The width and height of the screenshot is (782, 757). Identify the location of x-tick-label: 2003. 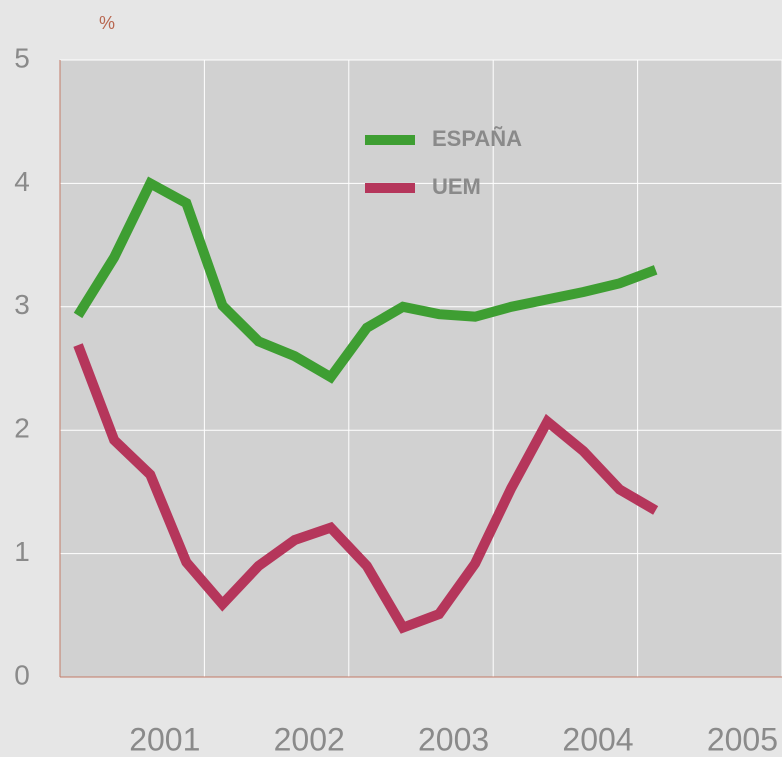
(453, 739).